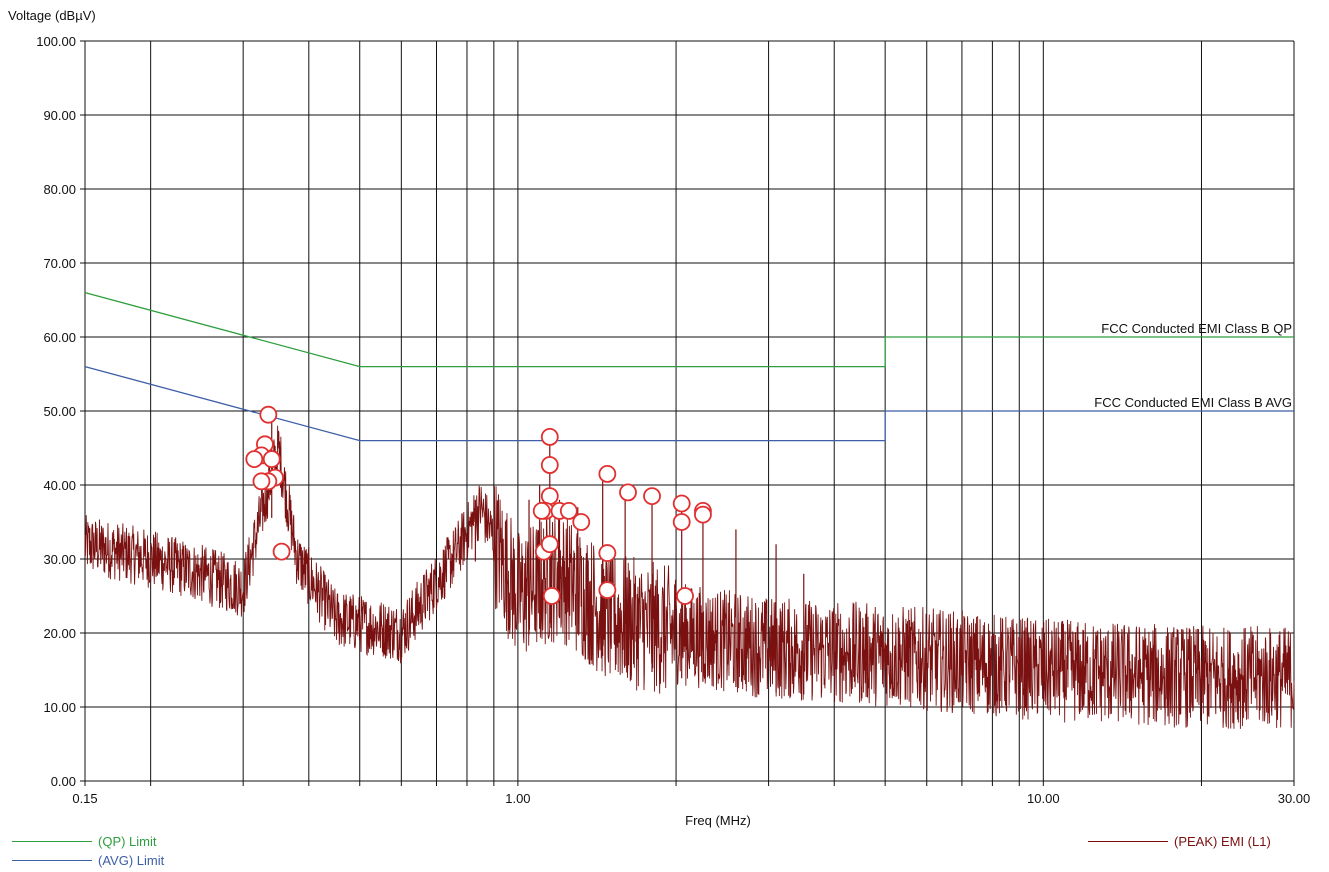 The width and height of the screenshot is (1329, 872). I want to click on legend-avg: (AVG) Limit, so click(88, 860).